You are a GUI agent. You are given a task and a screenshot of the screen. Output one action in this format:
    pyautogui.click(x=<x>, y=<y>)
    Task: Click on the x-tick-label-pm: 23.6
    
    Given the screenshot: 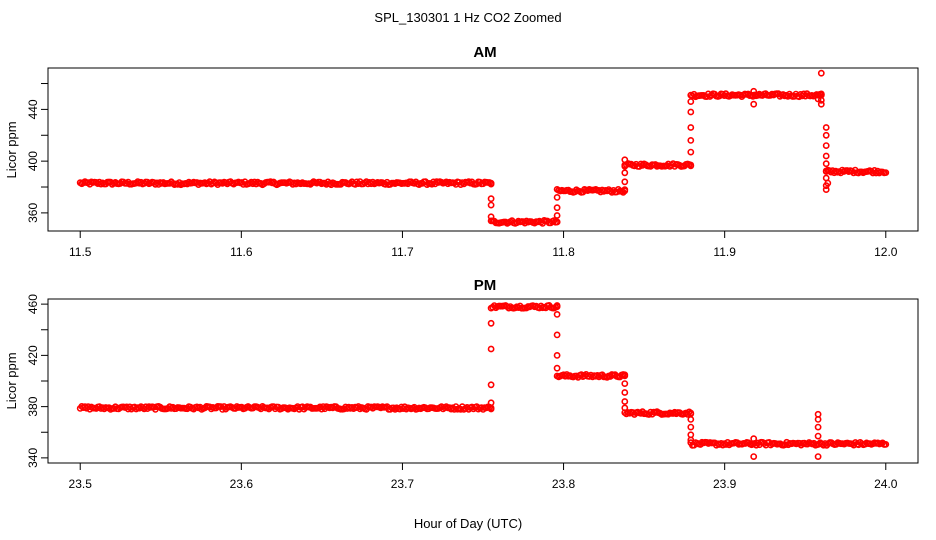 What is the action you would take?
    pyautogui.click(x=242, y=484)
    